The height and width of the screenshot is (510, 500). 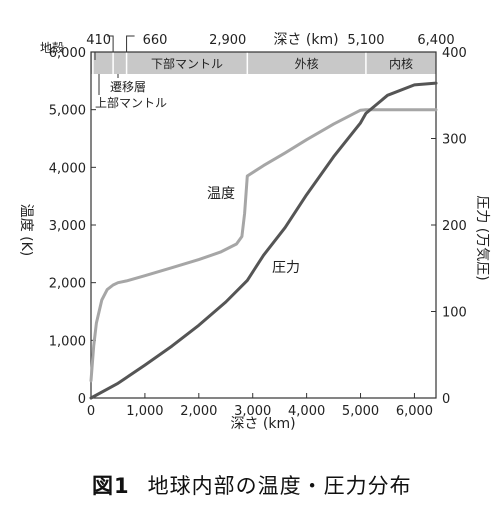 I want to click on y-right-axis-ticks: 0 100 200 300 400, so click(x=449, y=226).